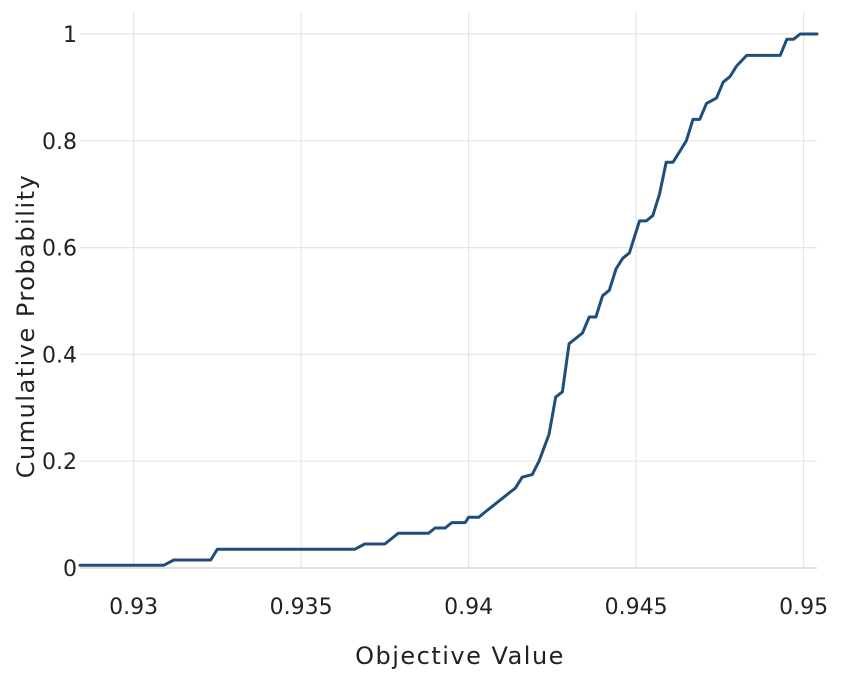 This screenshot has height=674, width=847. What do you see at coordinates (70, 569) in the screenshot?
I see `y-tick-label: 0` at bounding box center [70, 569].